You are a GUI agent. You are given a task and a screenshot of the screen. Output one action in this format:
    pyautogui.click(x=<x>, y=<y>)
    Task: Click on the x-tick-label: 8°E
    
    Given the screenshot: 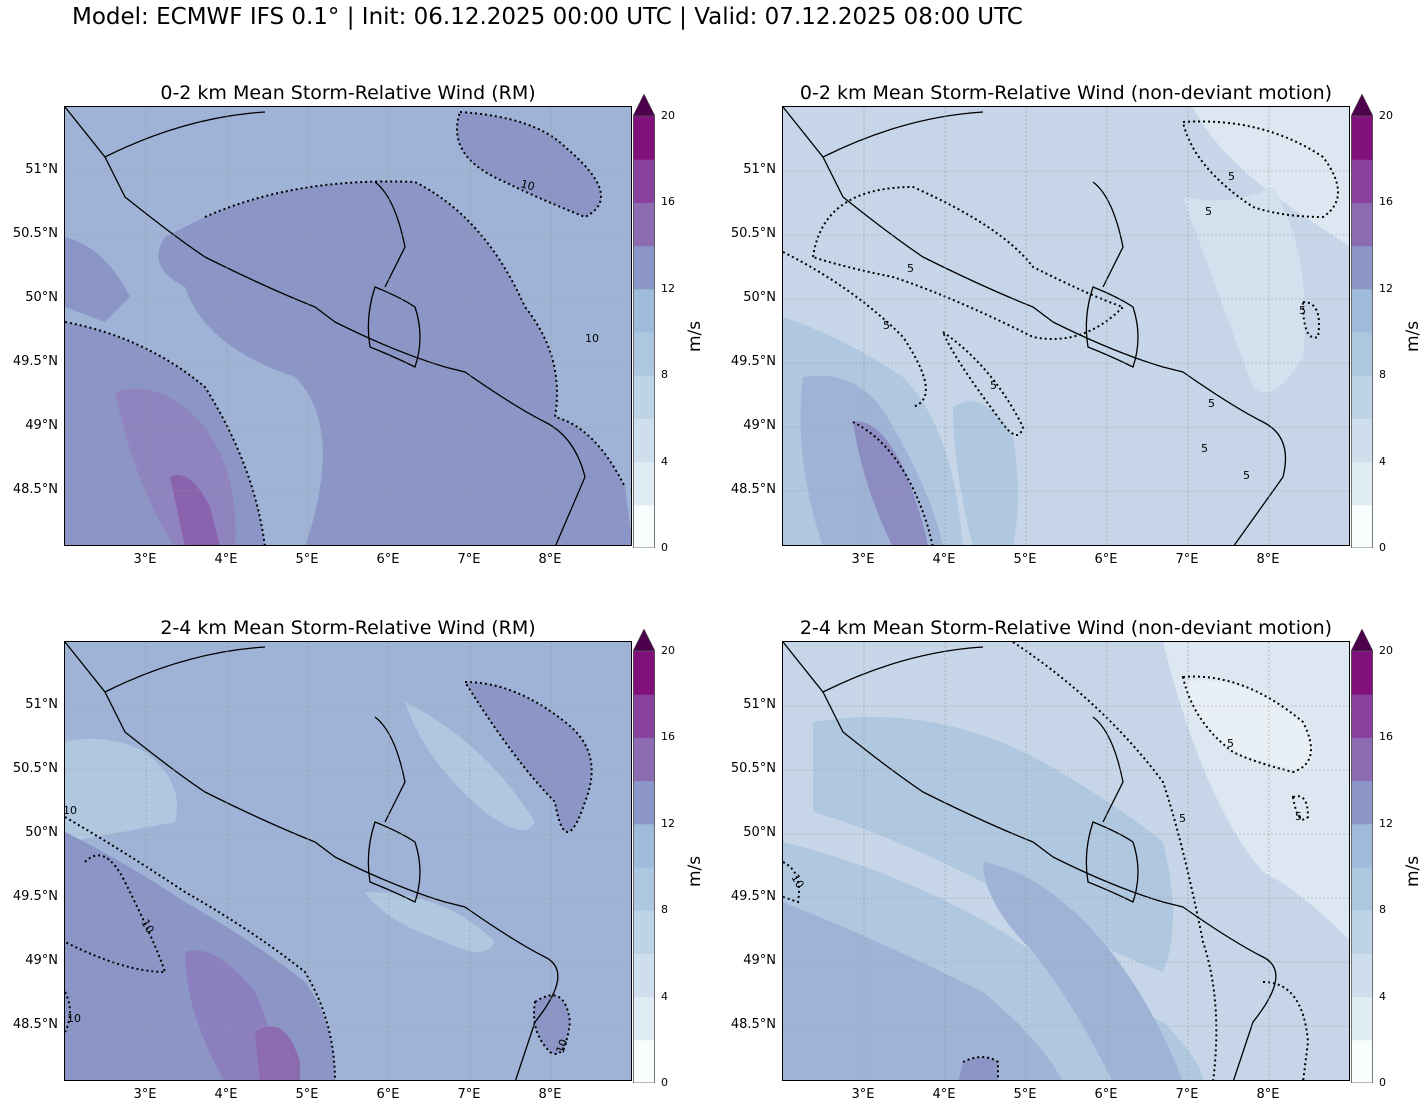 What is the action you would take?
    pyautogui.click(x=550, y=1094)
    